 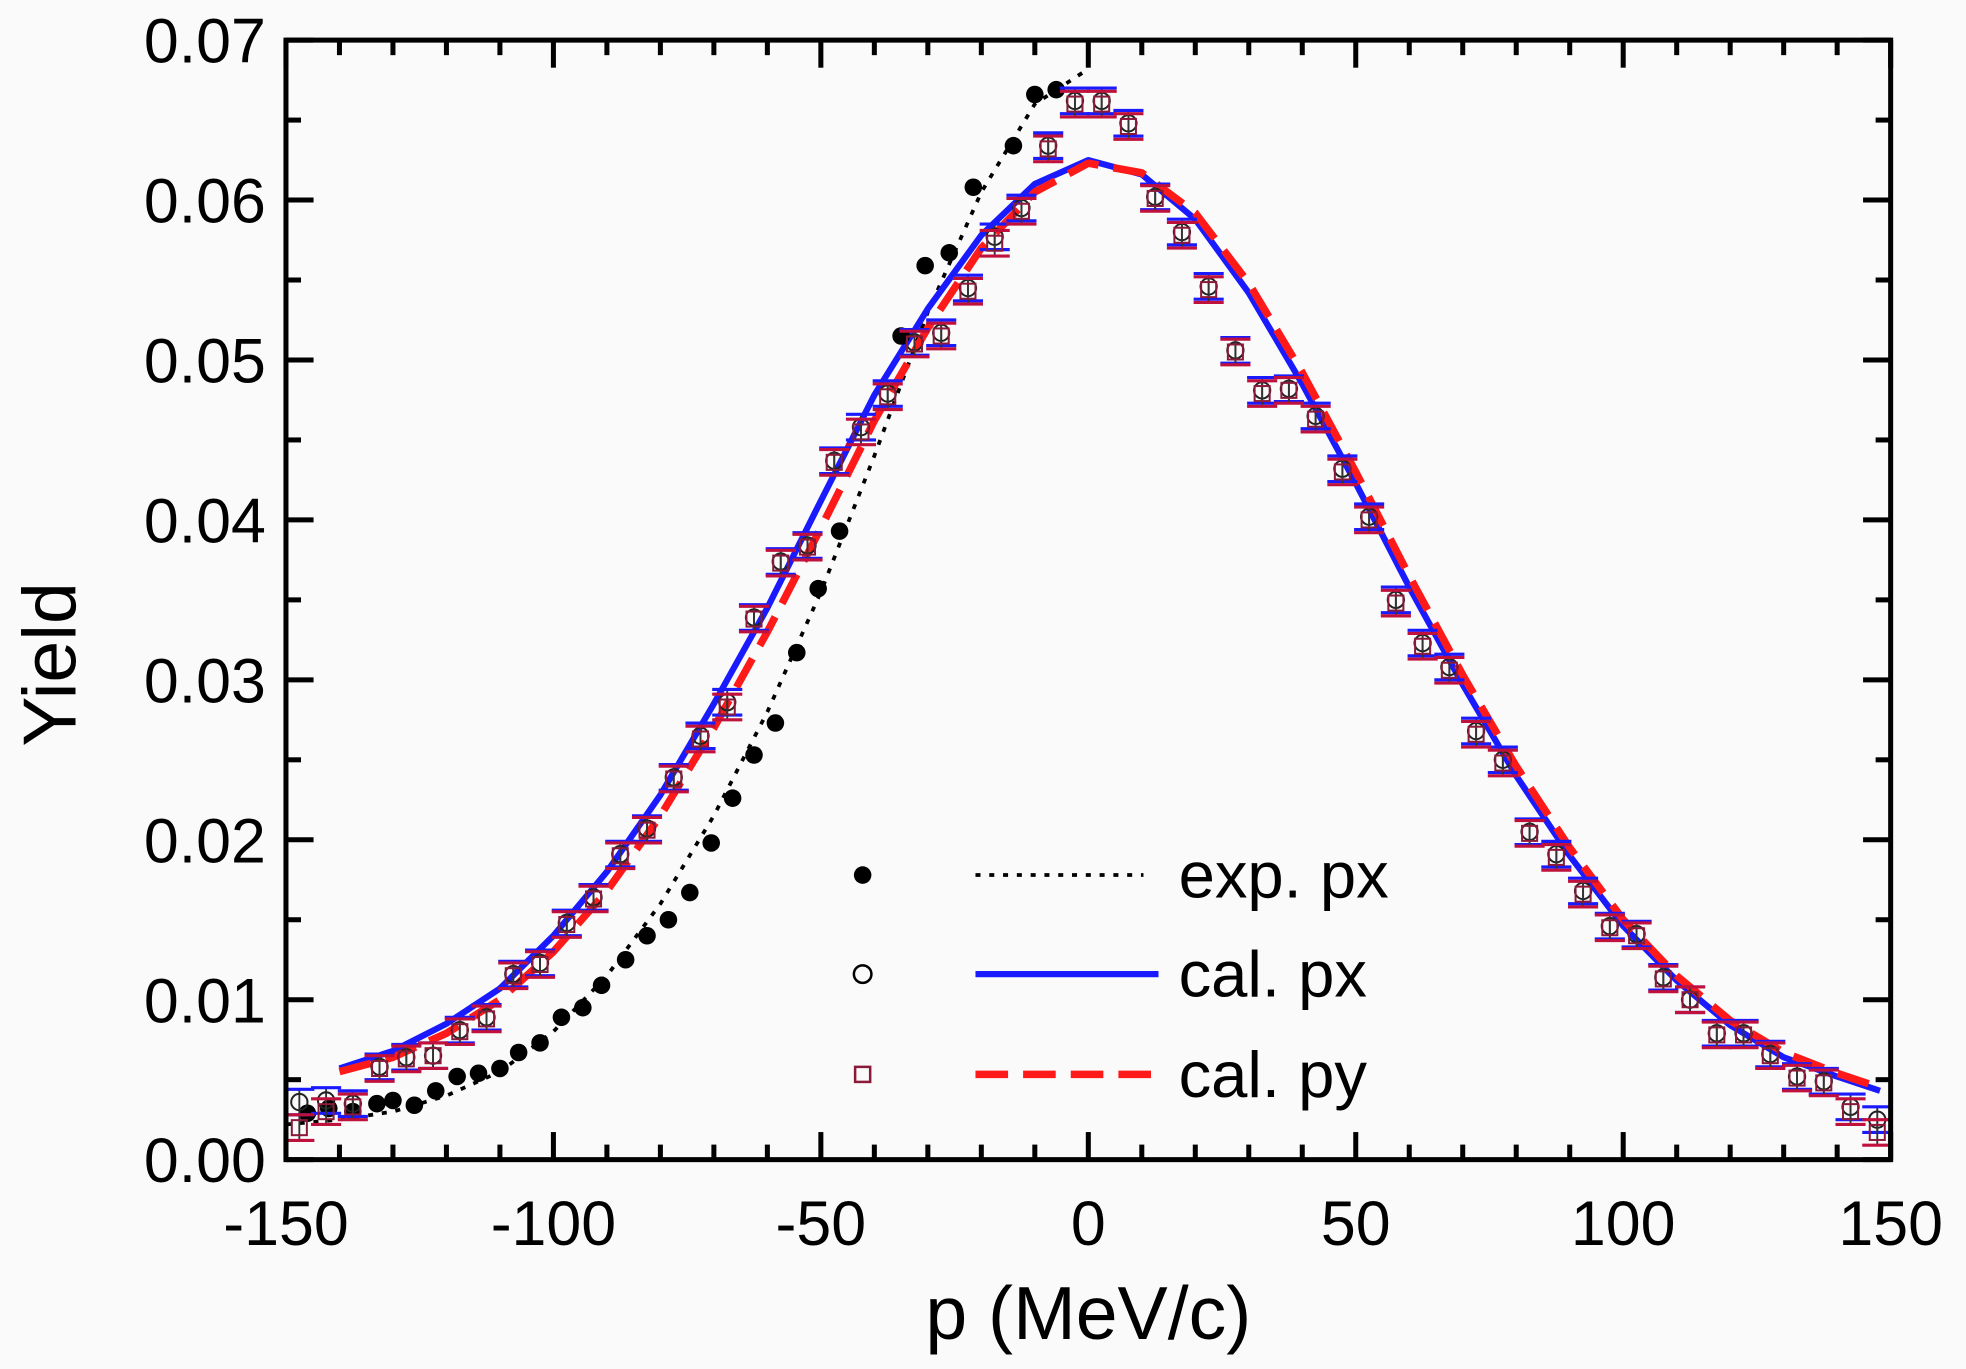 I want to click on legend-marker-open-circle, so click(x=862, y=974).